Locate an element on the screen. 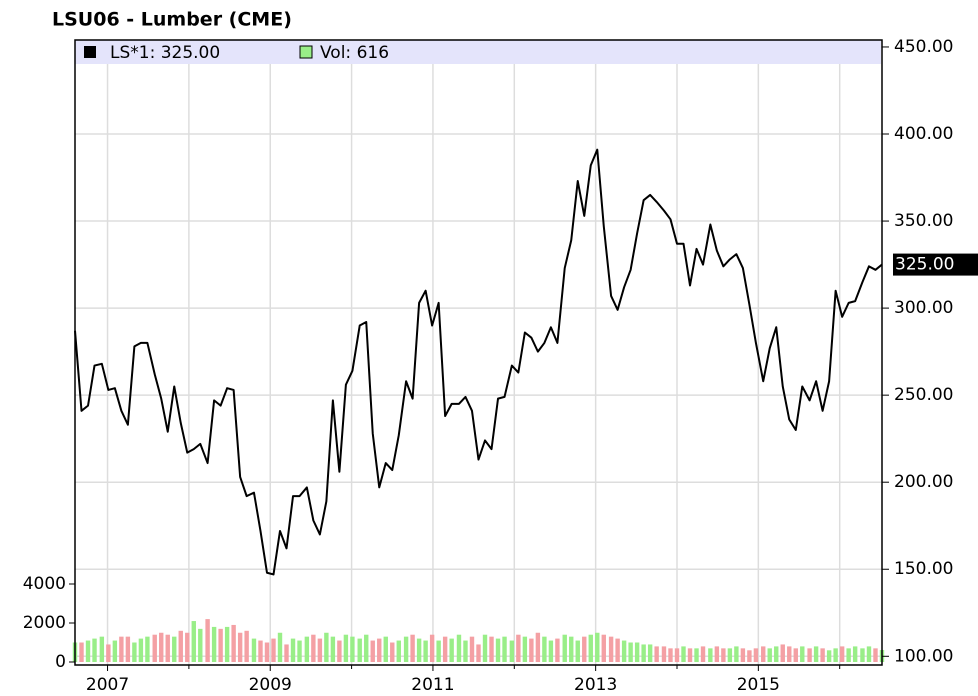  y2-tick-label: 0 is located at coordinates (60, 662).